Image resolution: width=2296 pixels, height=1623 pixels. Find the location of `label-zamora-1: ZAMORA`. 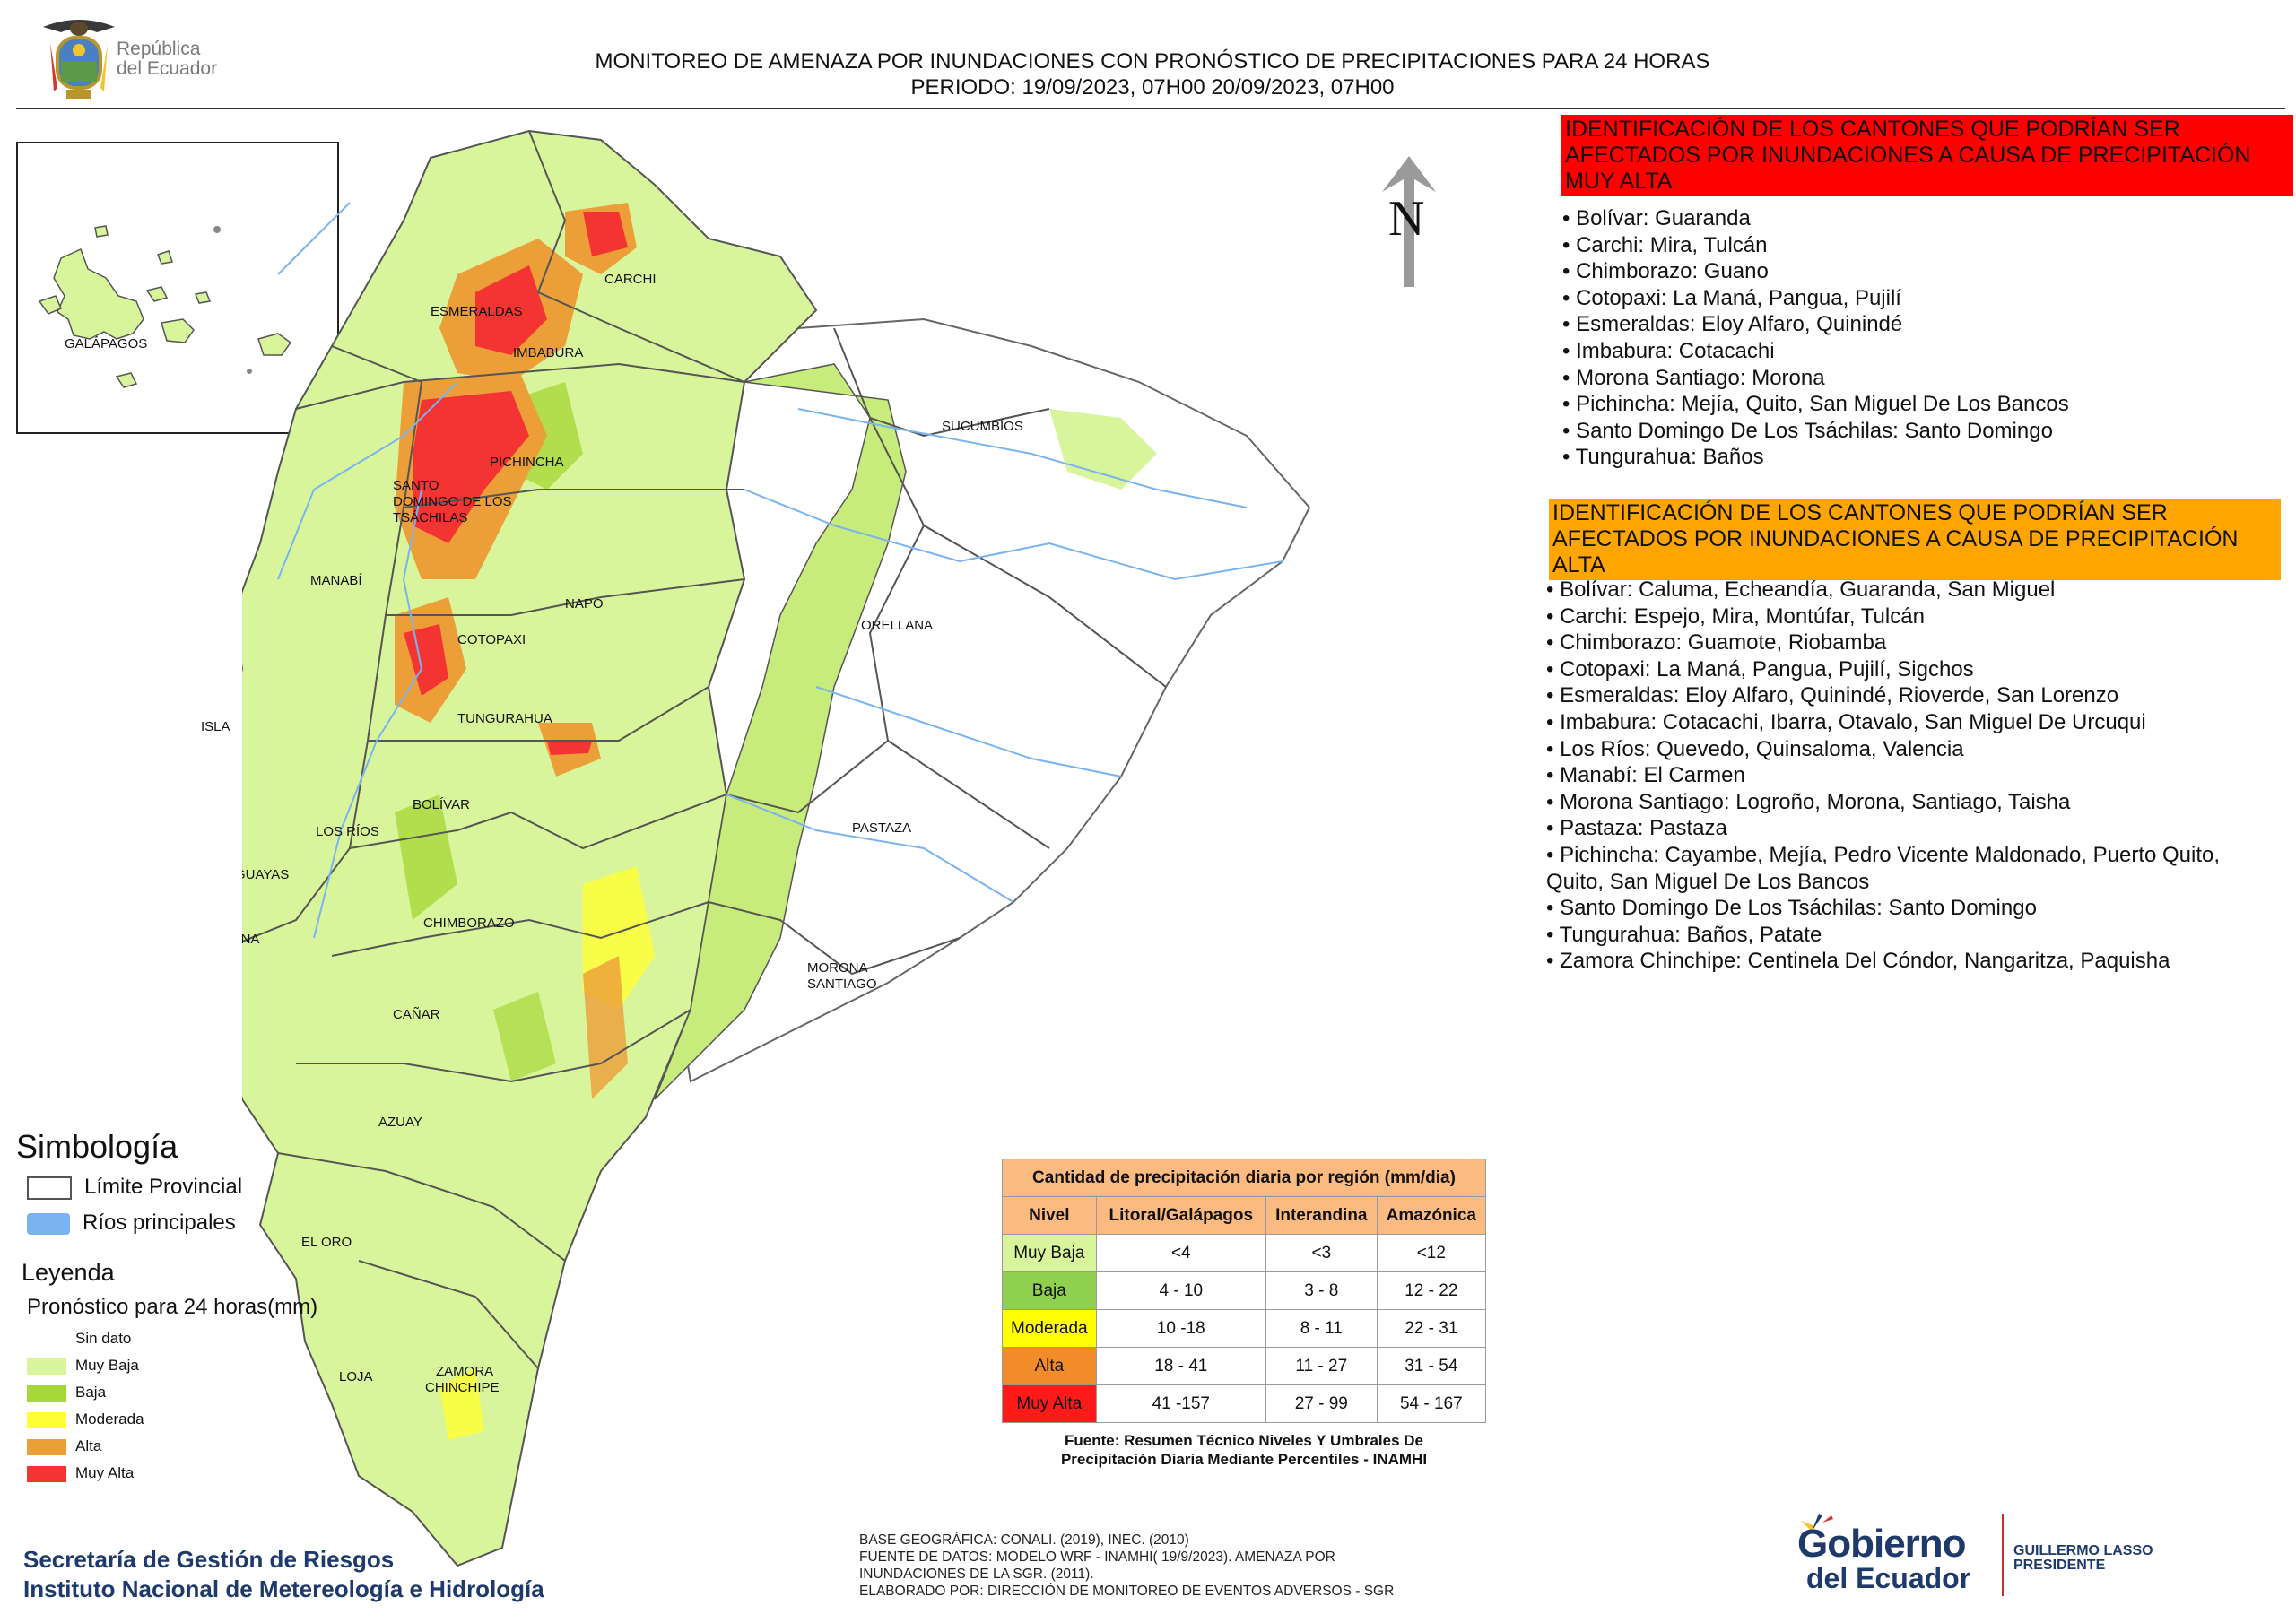

label-zamora-1: ZAMORA is located at coordinates (464, 1371).